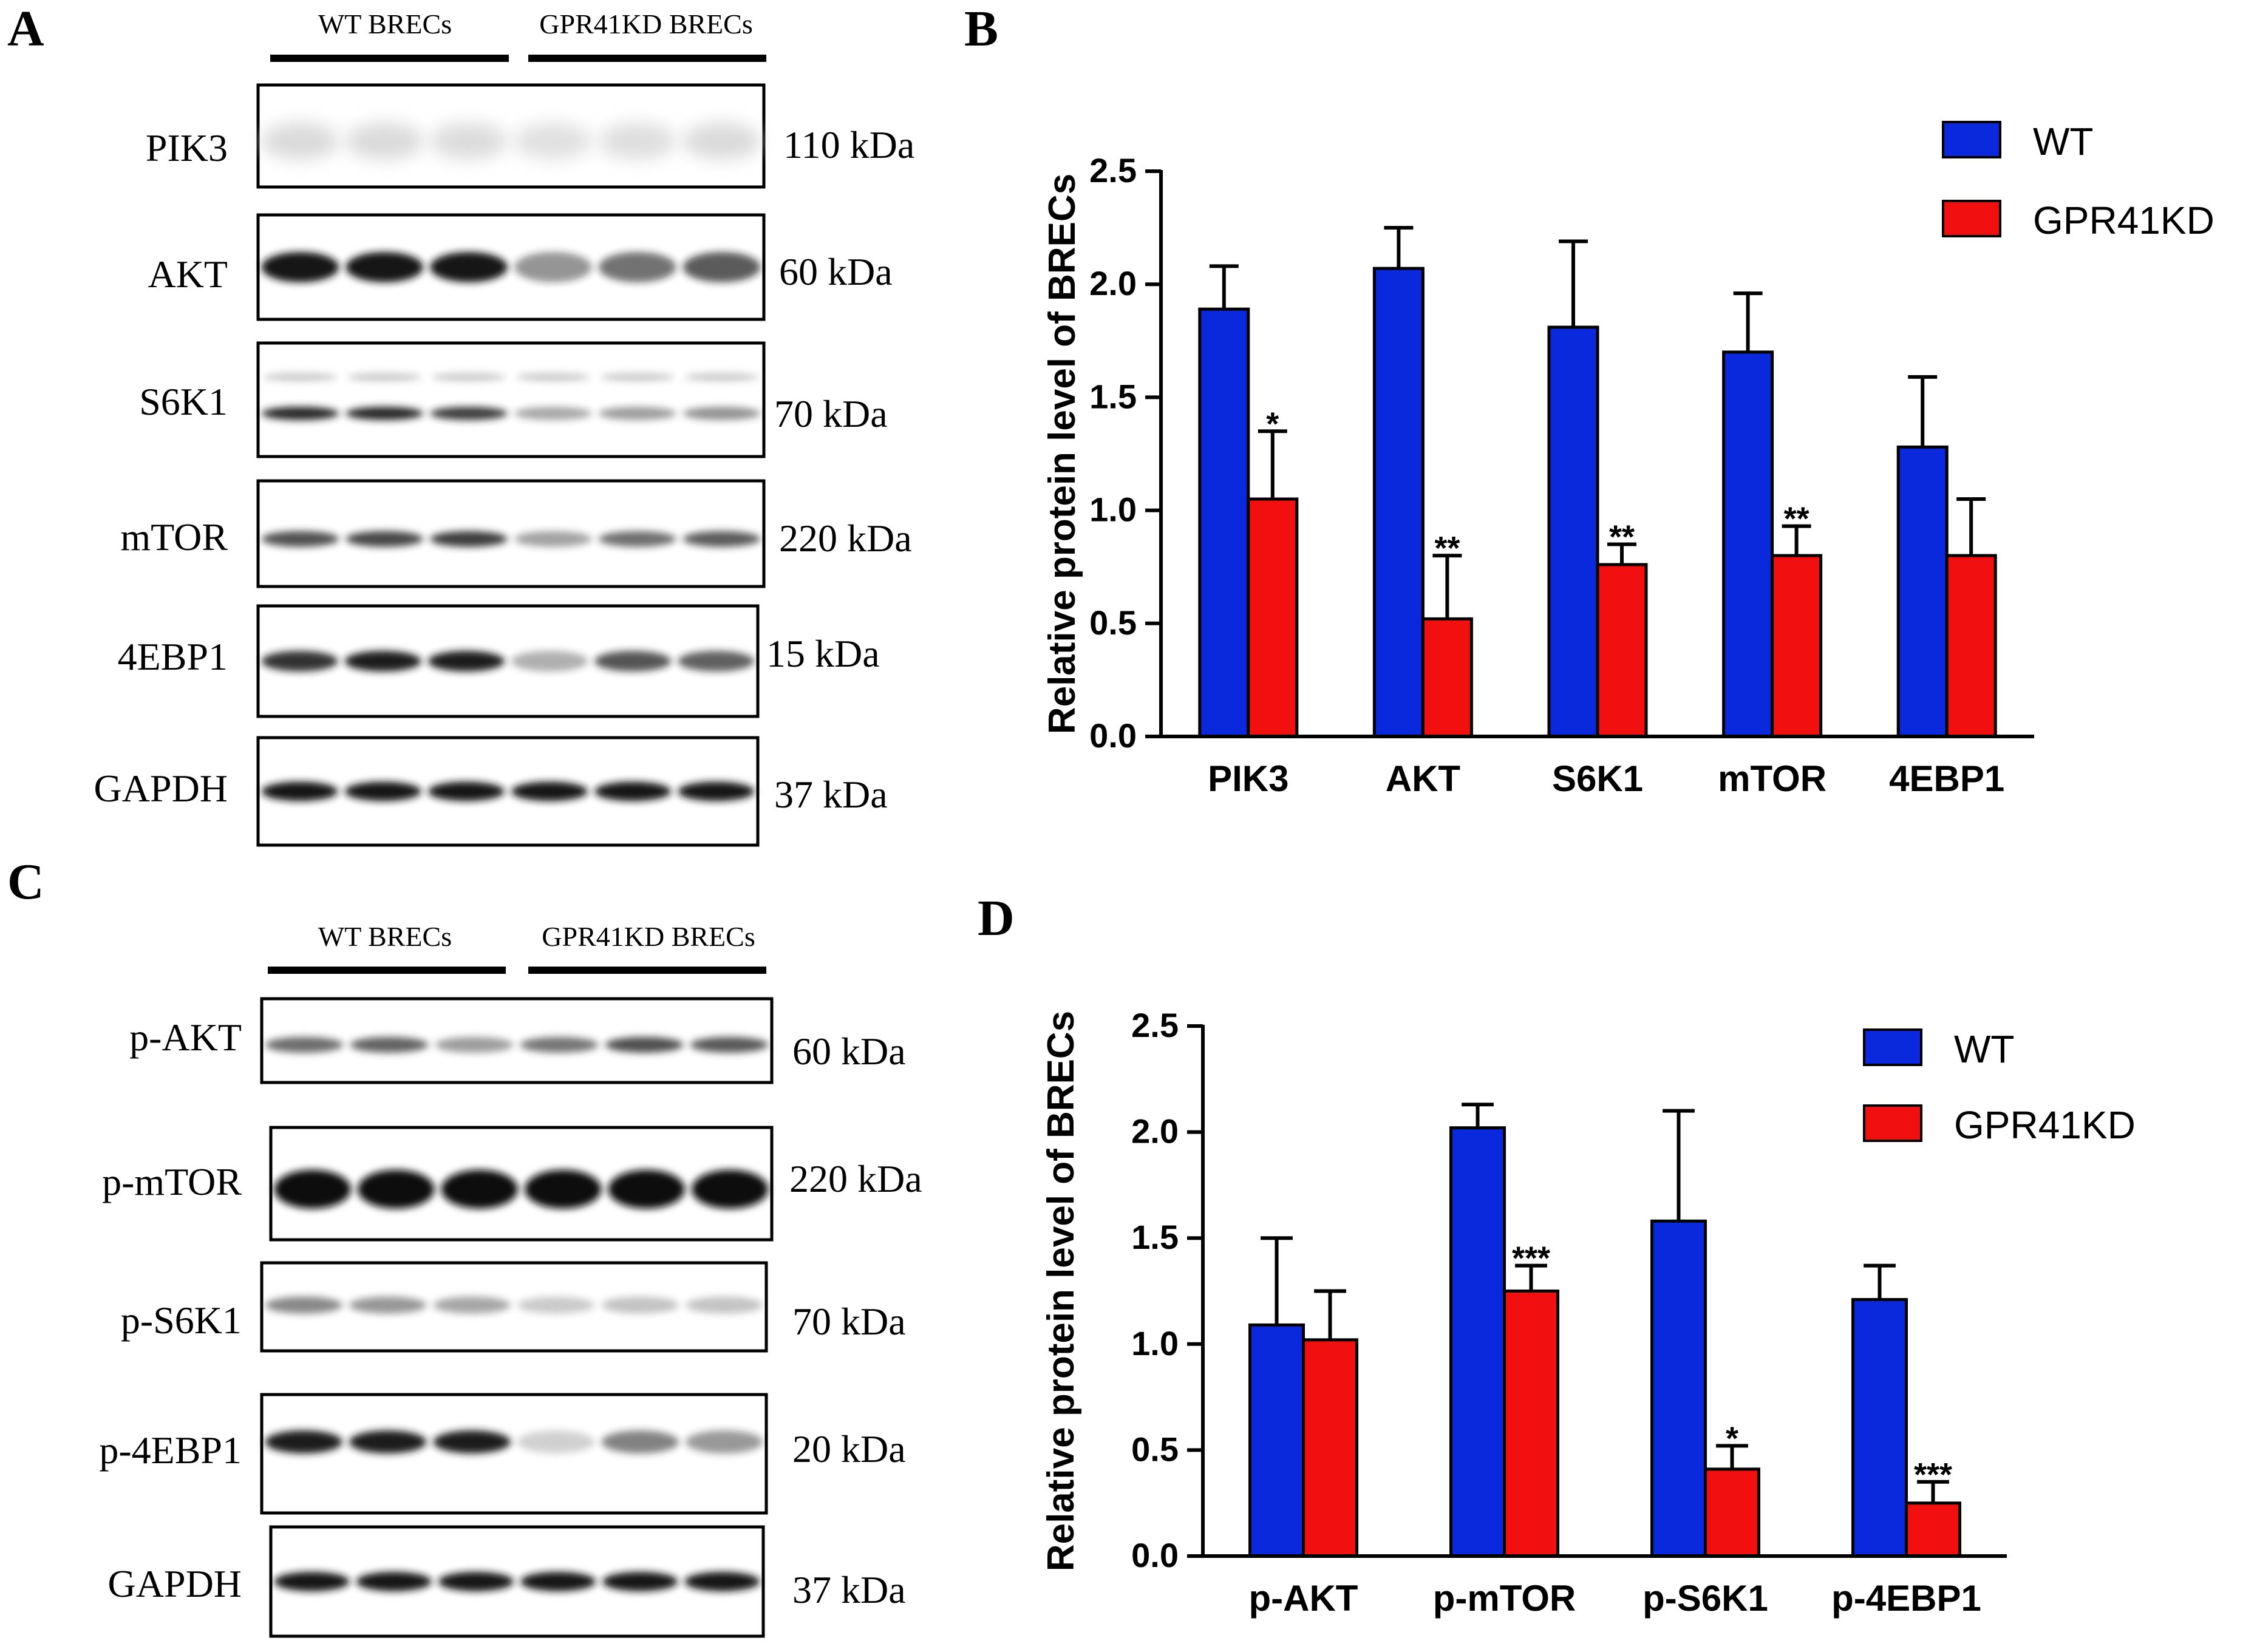  Describe the element at coordinates (1892, 1123) in the screenshot. I see `legend-swatch-gpr41kd` at that location.